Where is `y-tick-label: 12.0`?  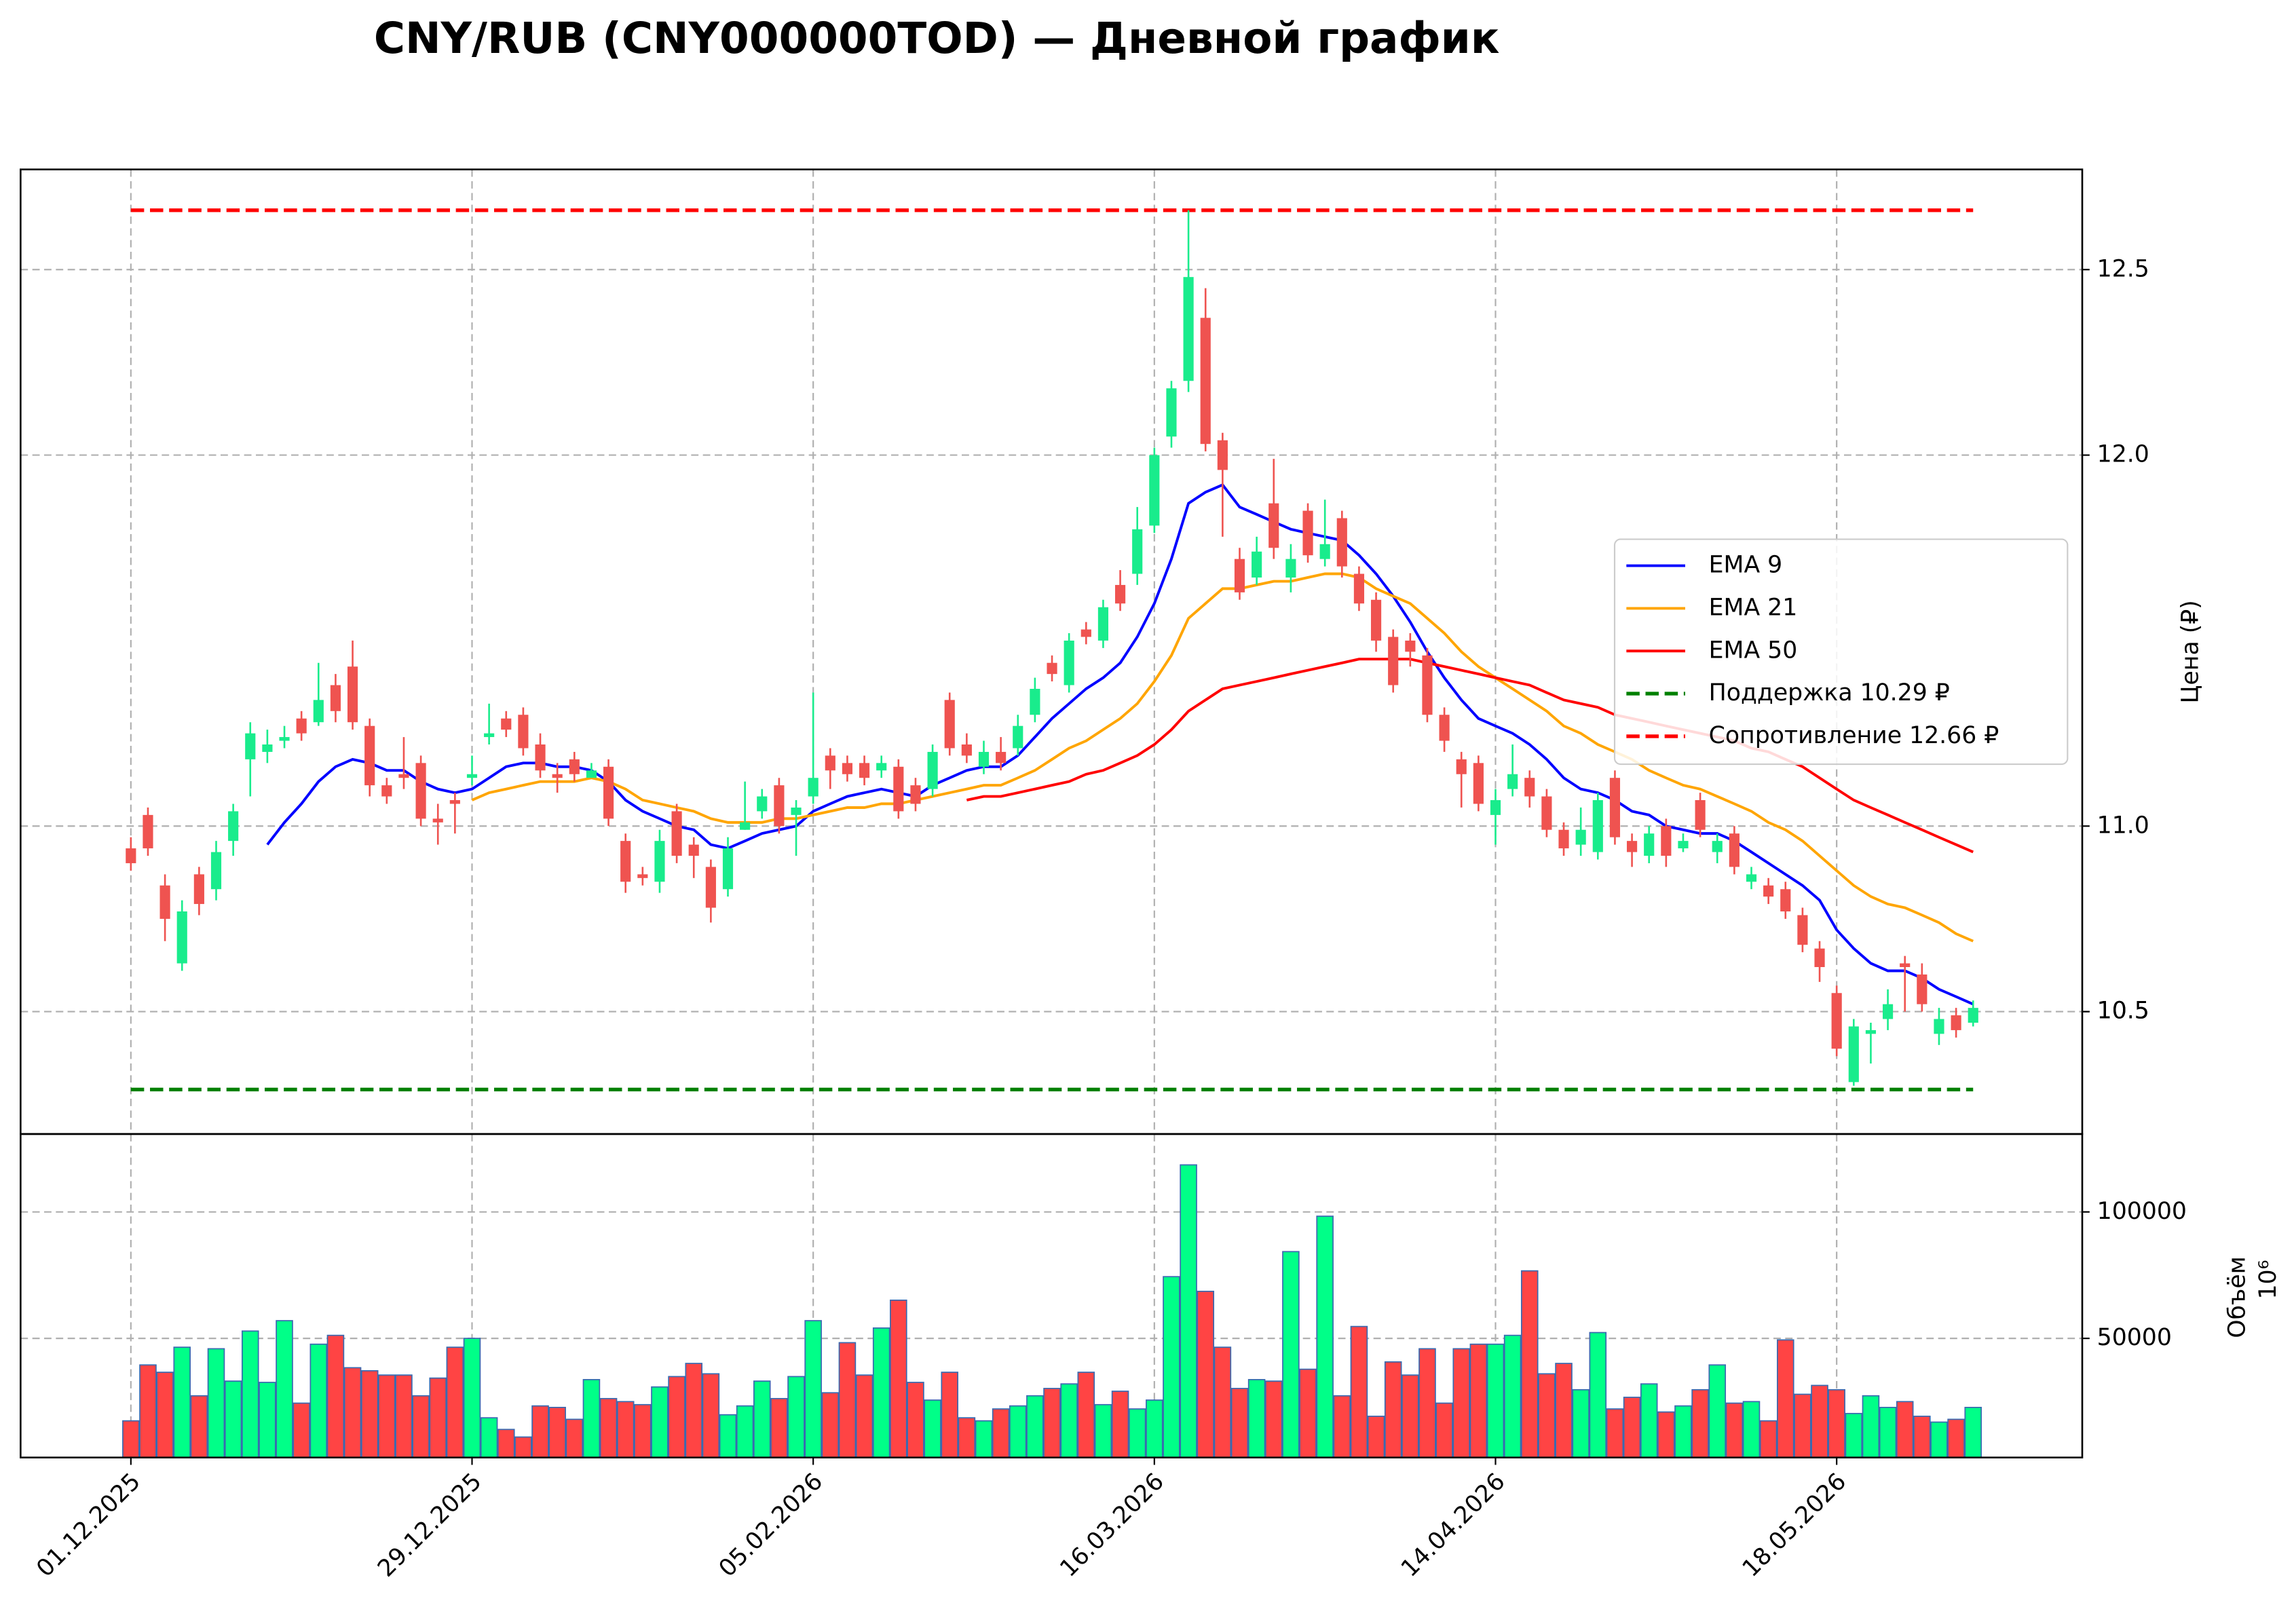
y-tick-label: 12.0 is located at coordinates (2123, 454).